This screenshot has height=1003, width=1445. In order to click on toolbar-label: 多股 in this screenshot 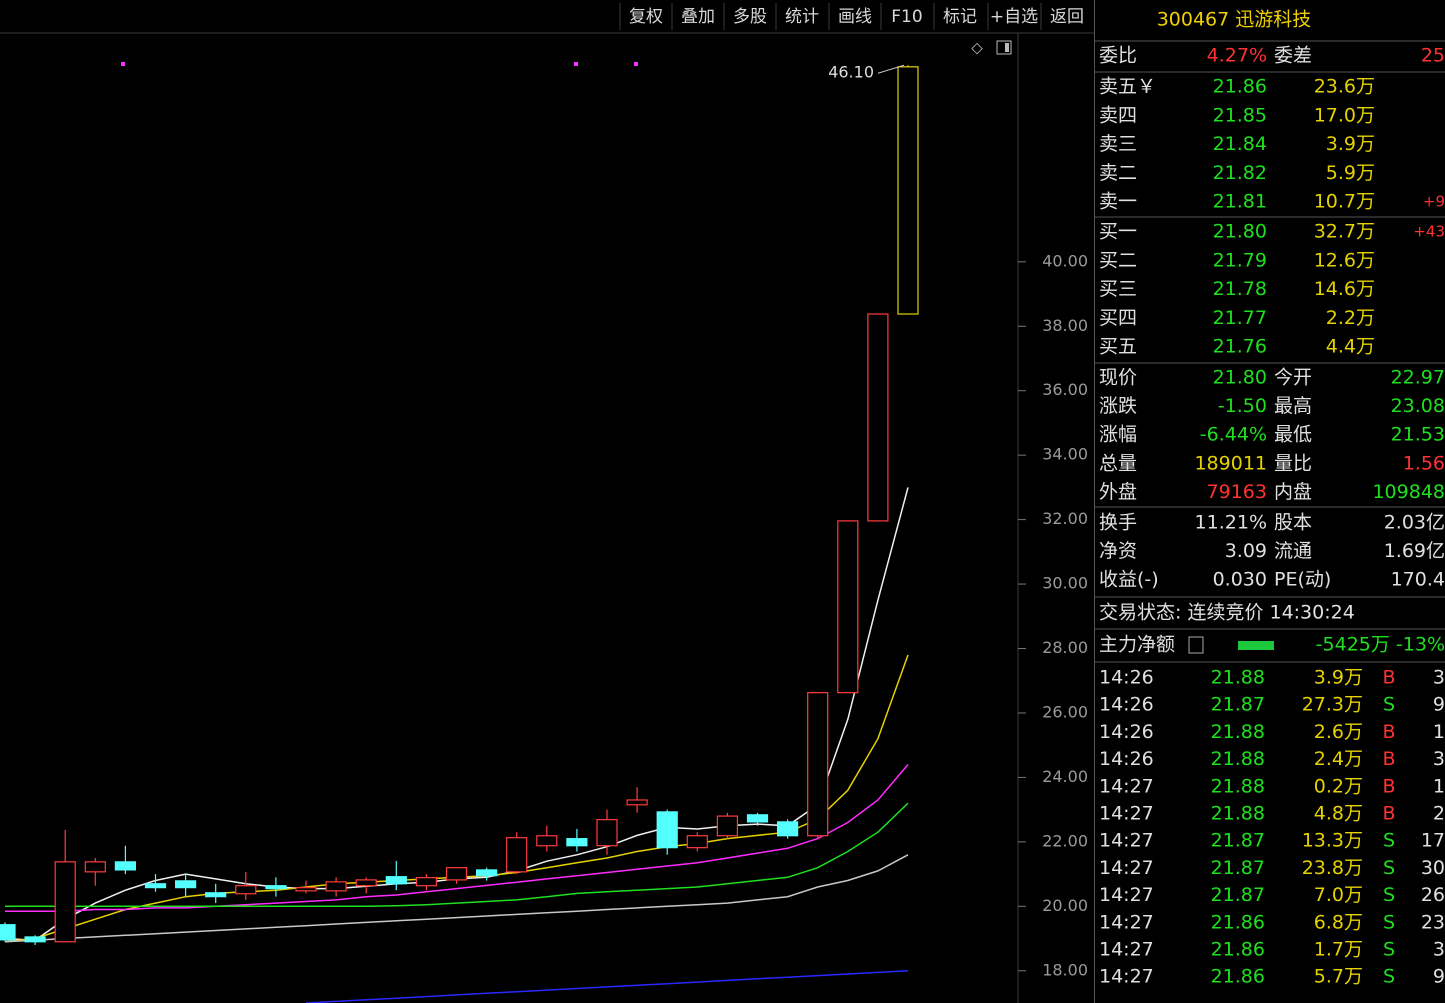, I will do `click(750, 17)`.